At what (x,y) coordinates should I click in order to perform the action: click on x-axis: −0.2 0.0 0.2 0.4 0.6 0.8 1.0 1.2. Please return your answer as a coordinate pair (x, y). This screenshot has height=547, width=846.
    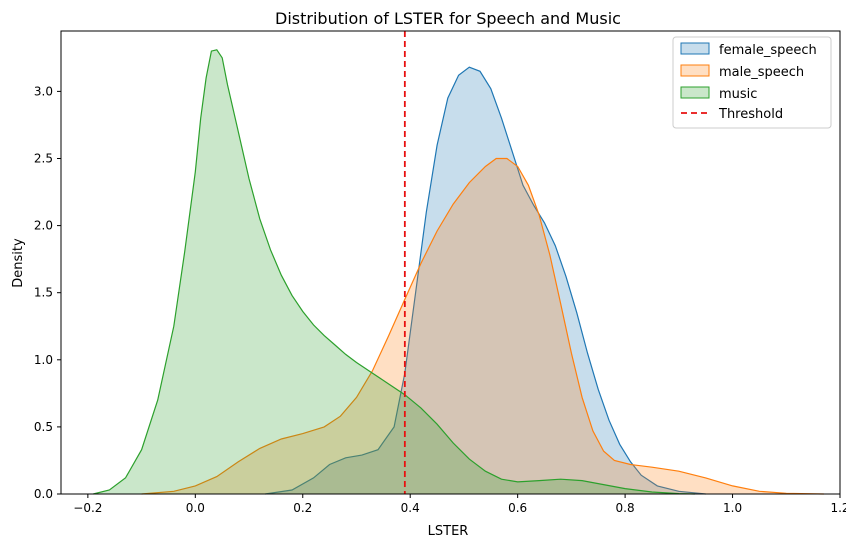
    Looking at the image, I should click on (459, 504).